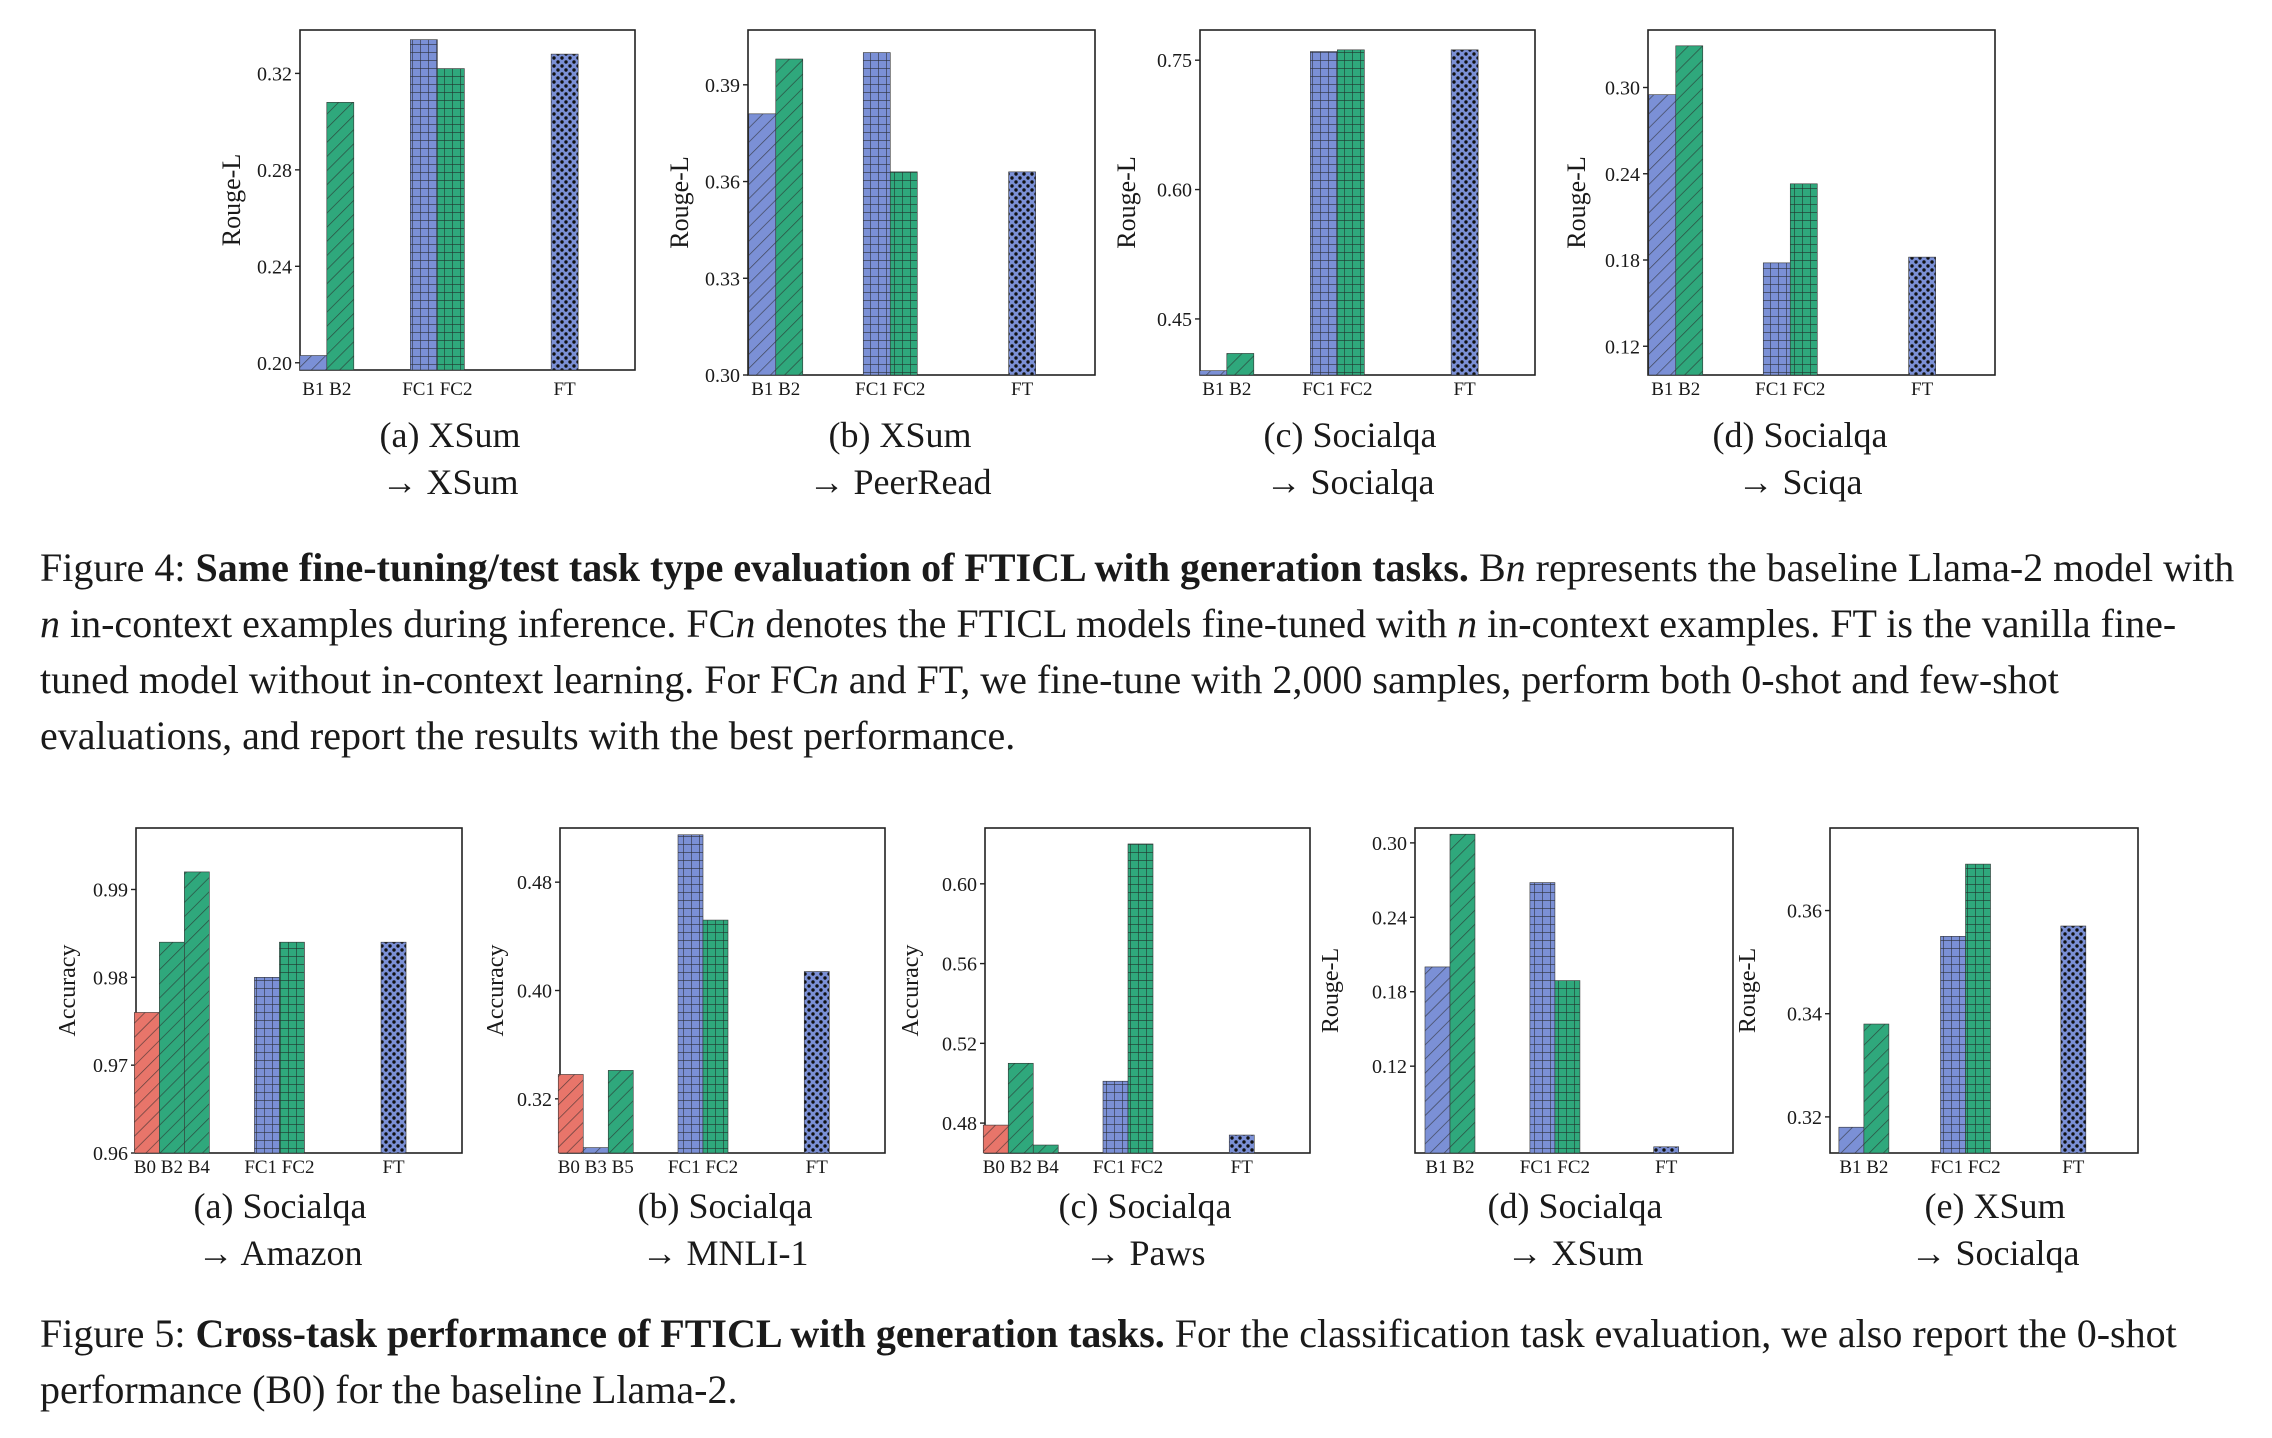  Describe the element at coordinates (900, 459) in the screenshot. I see `subcaption-fig4-b: (b) XSum → PeerRead` at that location.